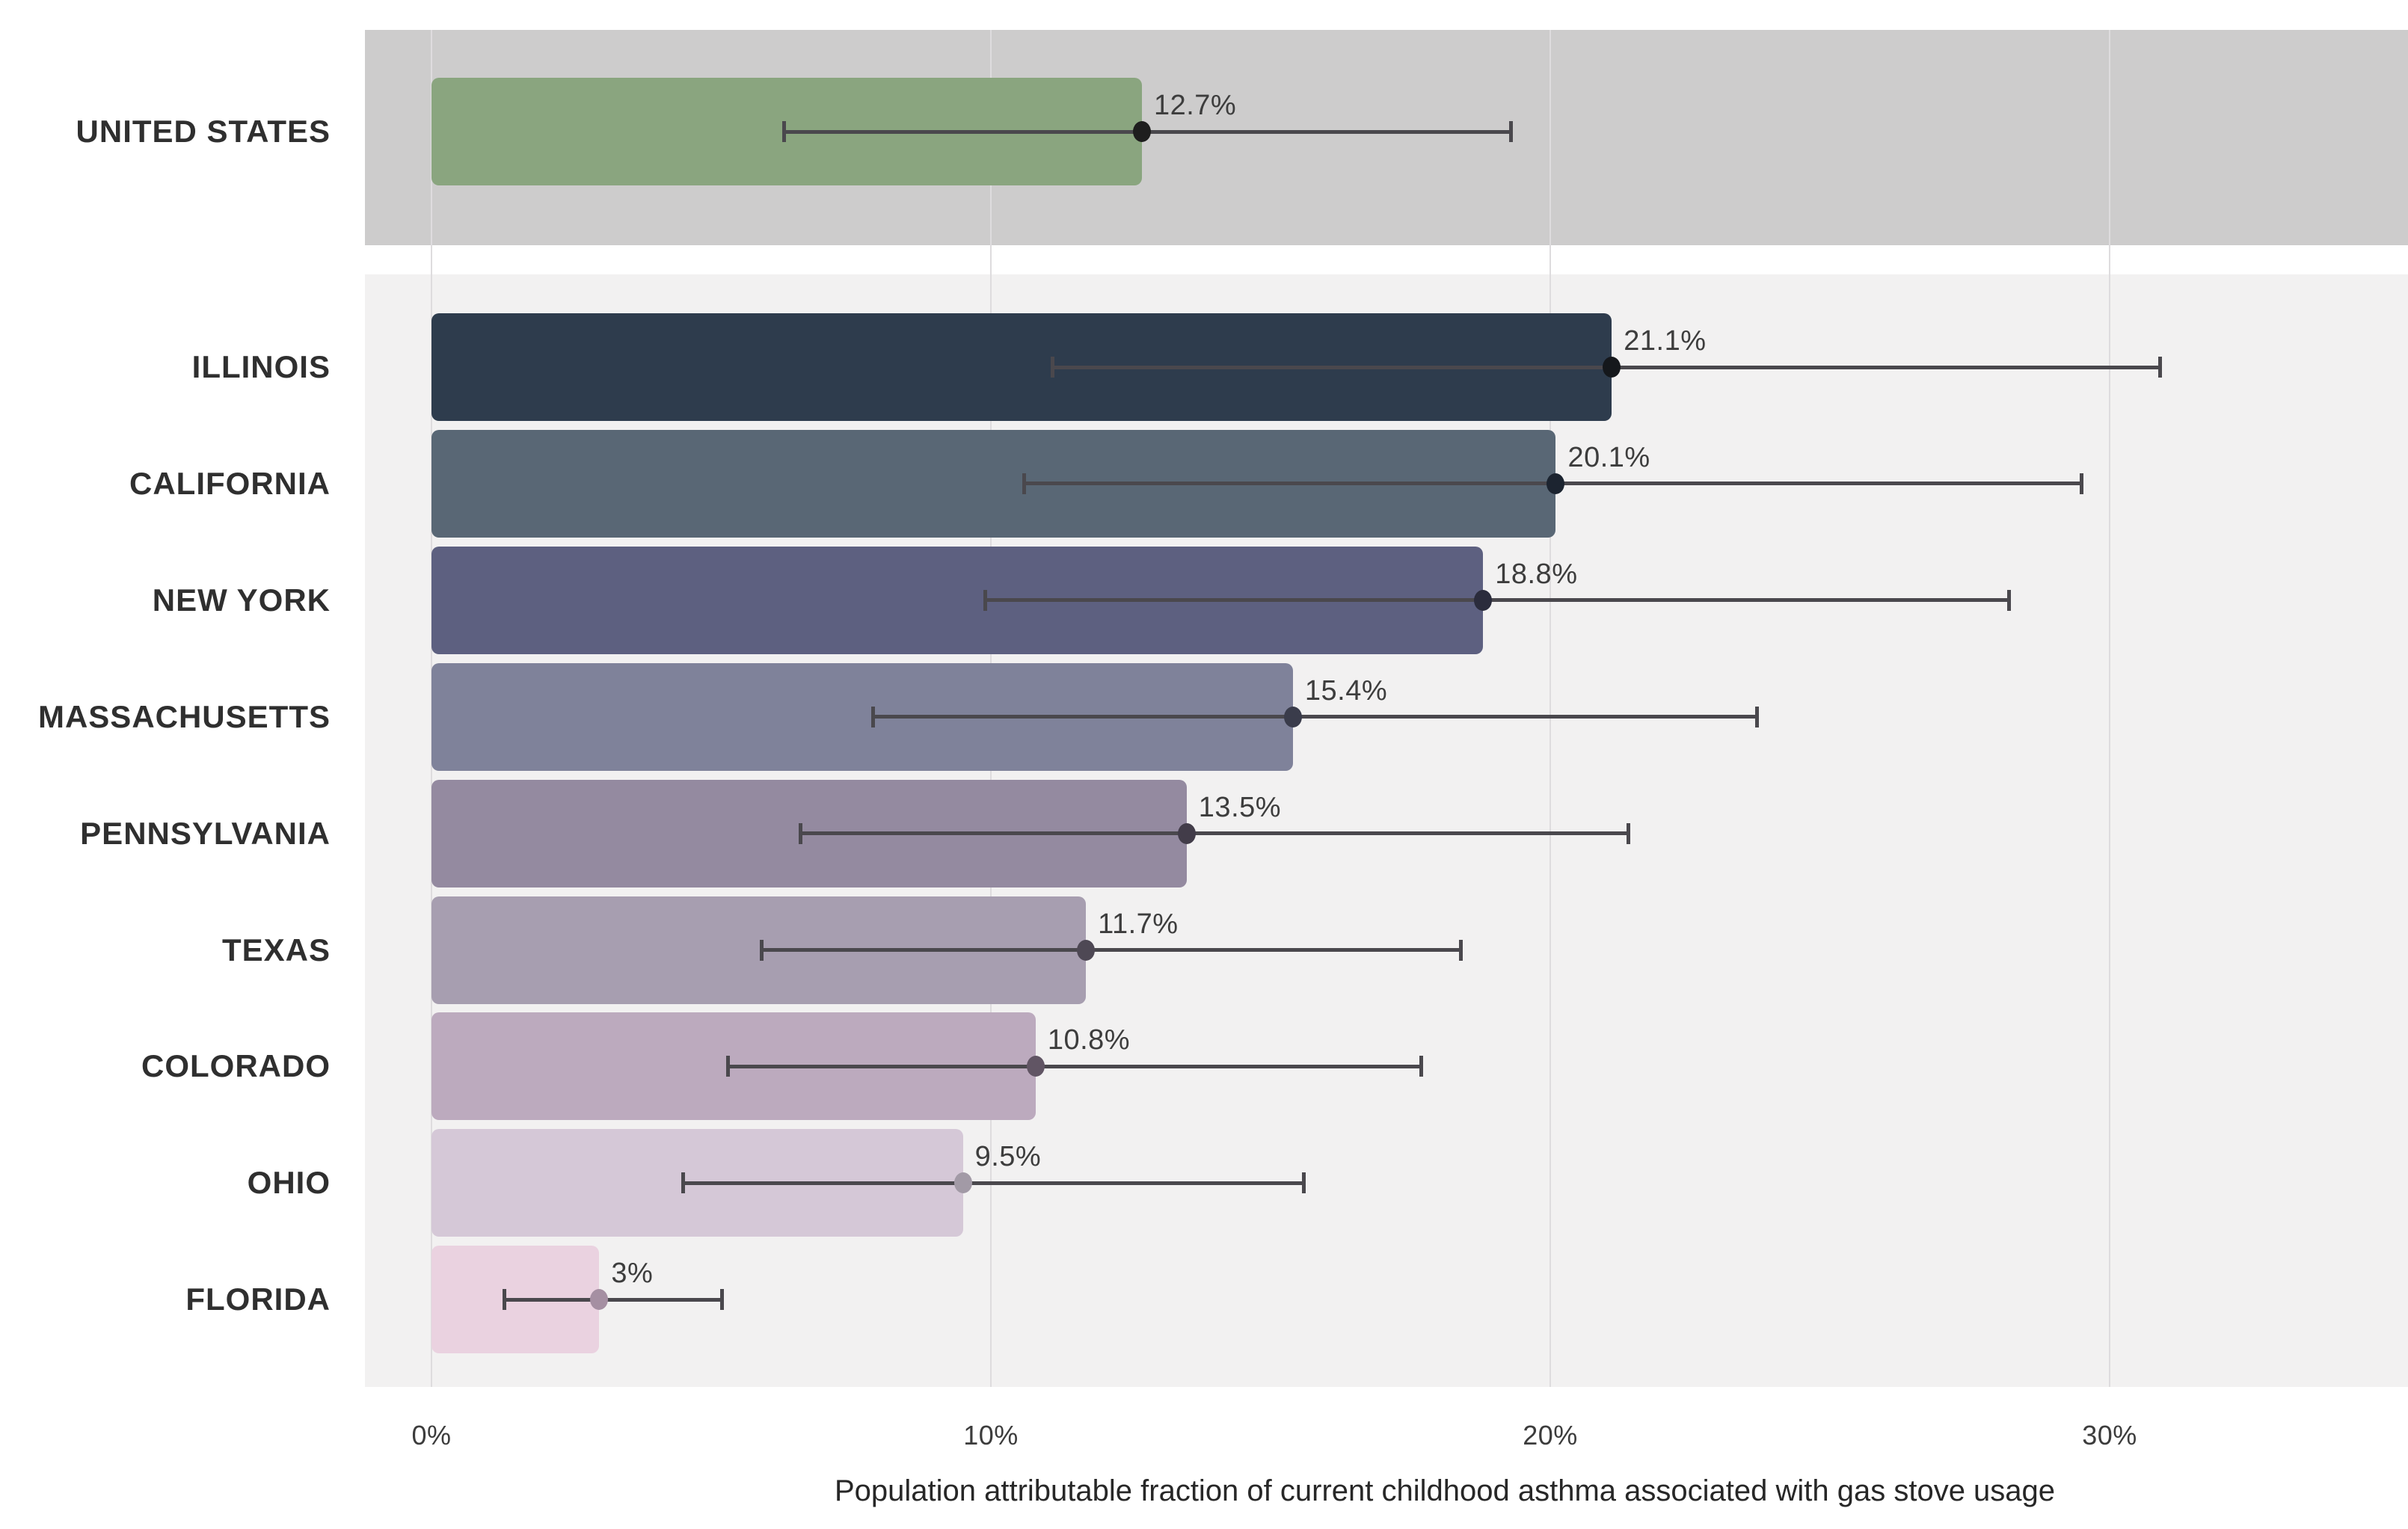 This screenshot has width=2408, height=1529. What do you see at coordinates (1629, 833) in the screenshot?
I see `error-cap-high-pennsylvania` at bounding box center [1629, 833].